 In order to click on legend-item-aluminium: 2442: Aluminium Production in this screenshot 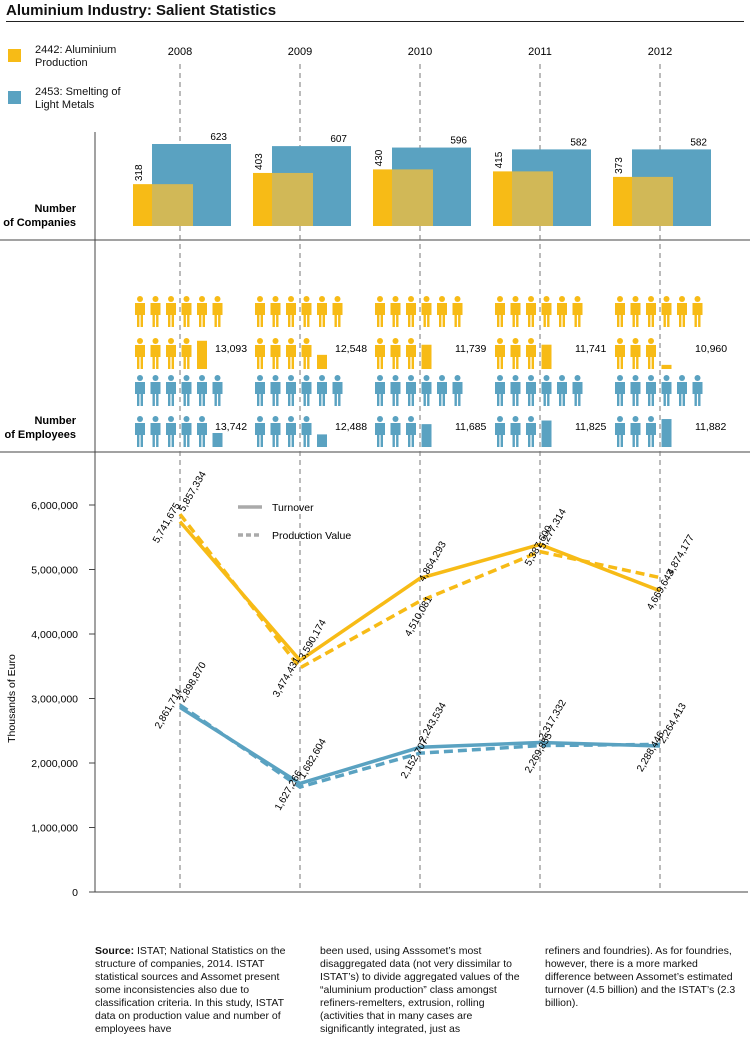, I will do `click(76, 57)`.